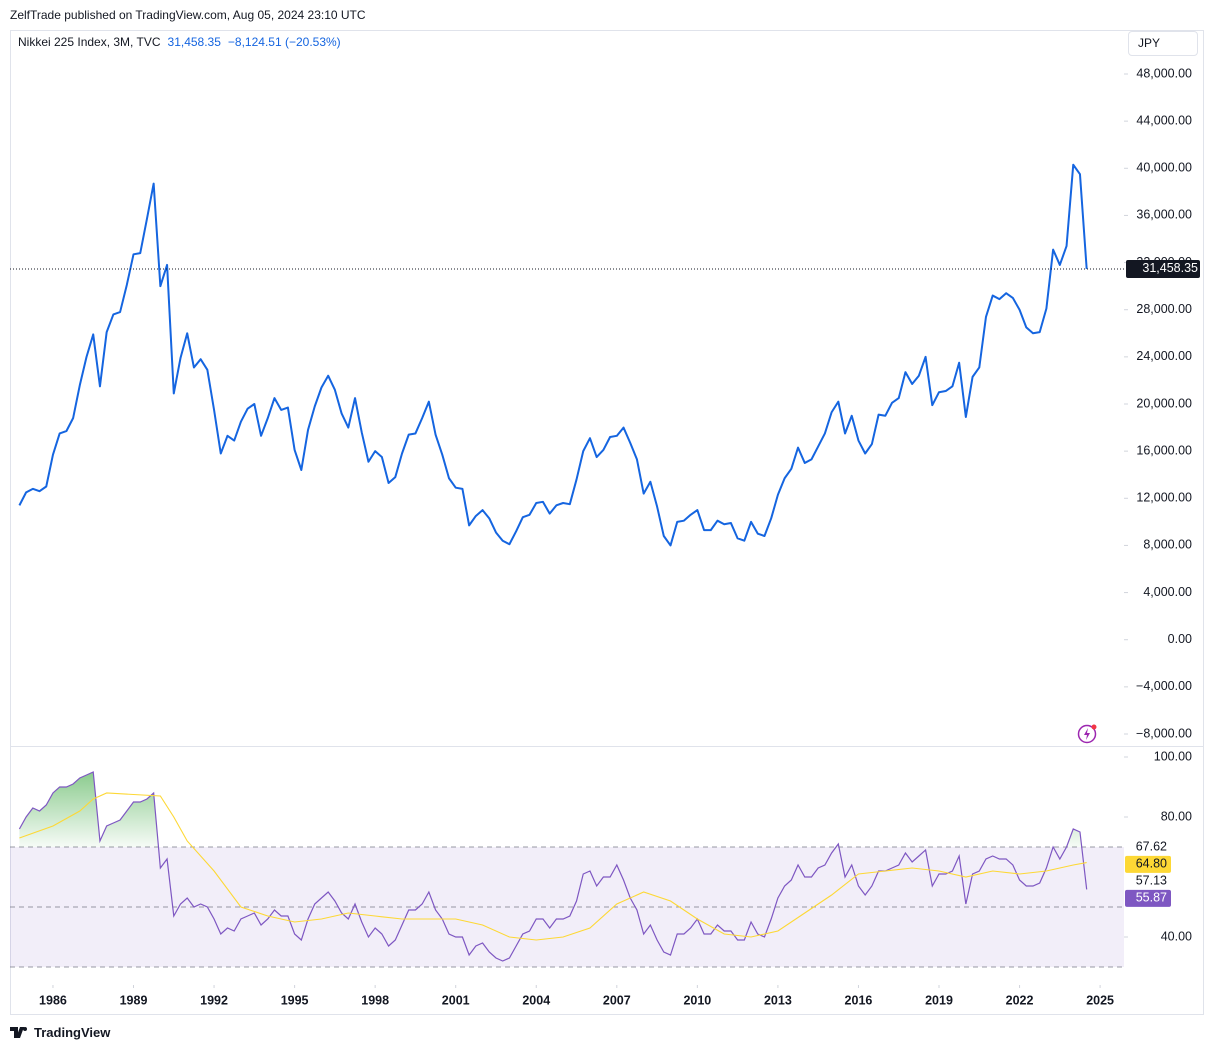 This screenshot has height=1050, width=1214. What do you see at coordinates (617, 1000) in the screenshot?
I see `x-tick-label: 2007` at bounding box center [617, 1000].